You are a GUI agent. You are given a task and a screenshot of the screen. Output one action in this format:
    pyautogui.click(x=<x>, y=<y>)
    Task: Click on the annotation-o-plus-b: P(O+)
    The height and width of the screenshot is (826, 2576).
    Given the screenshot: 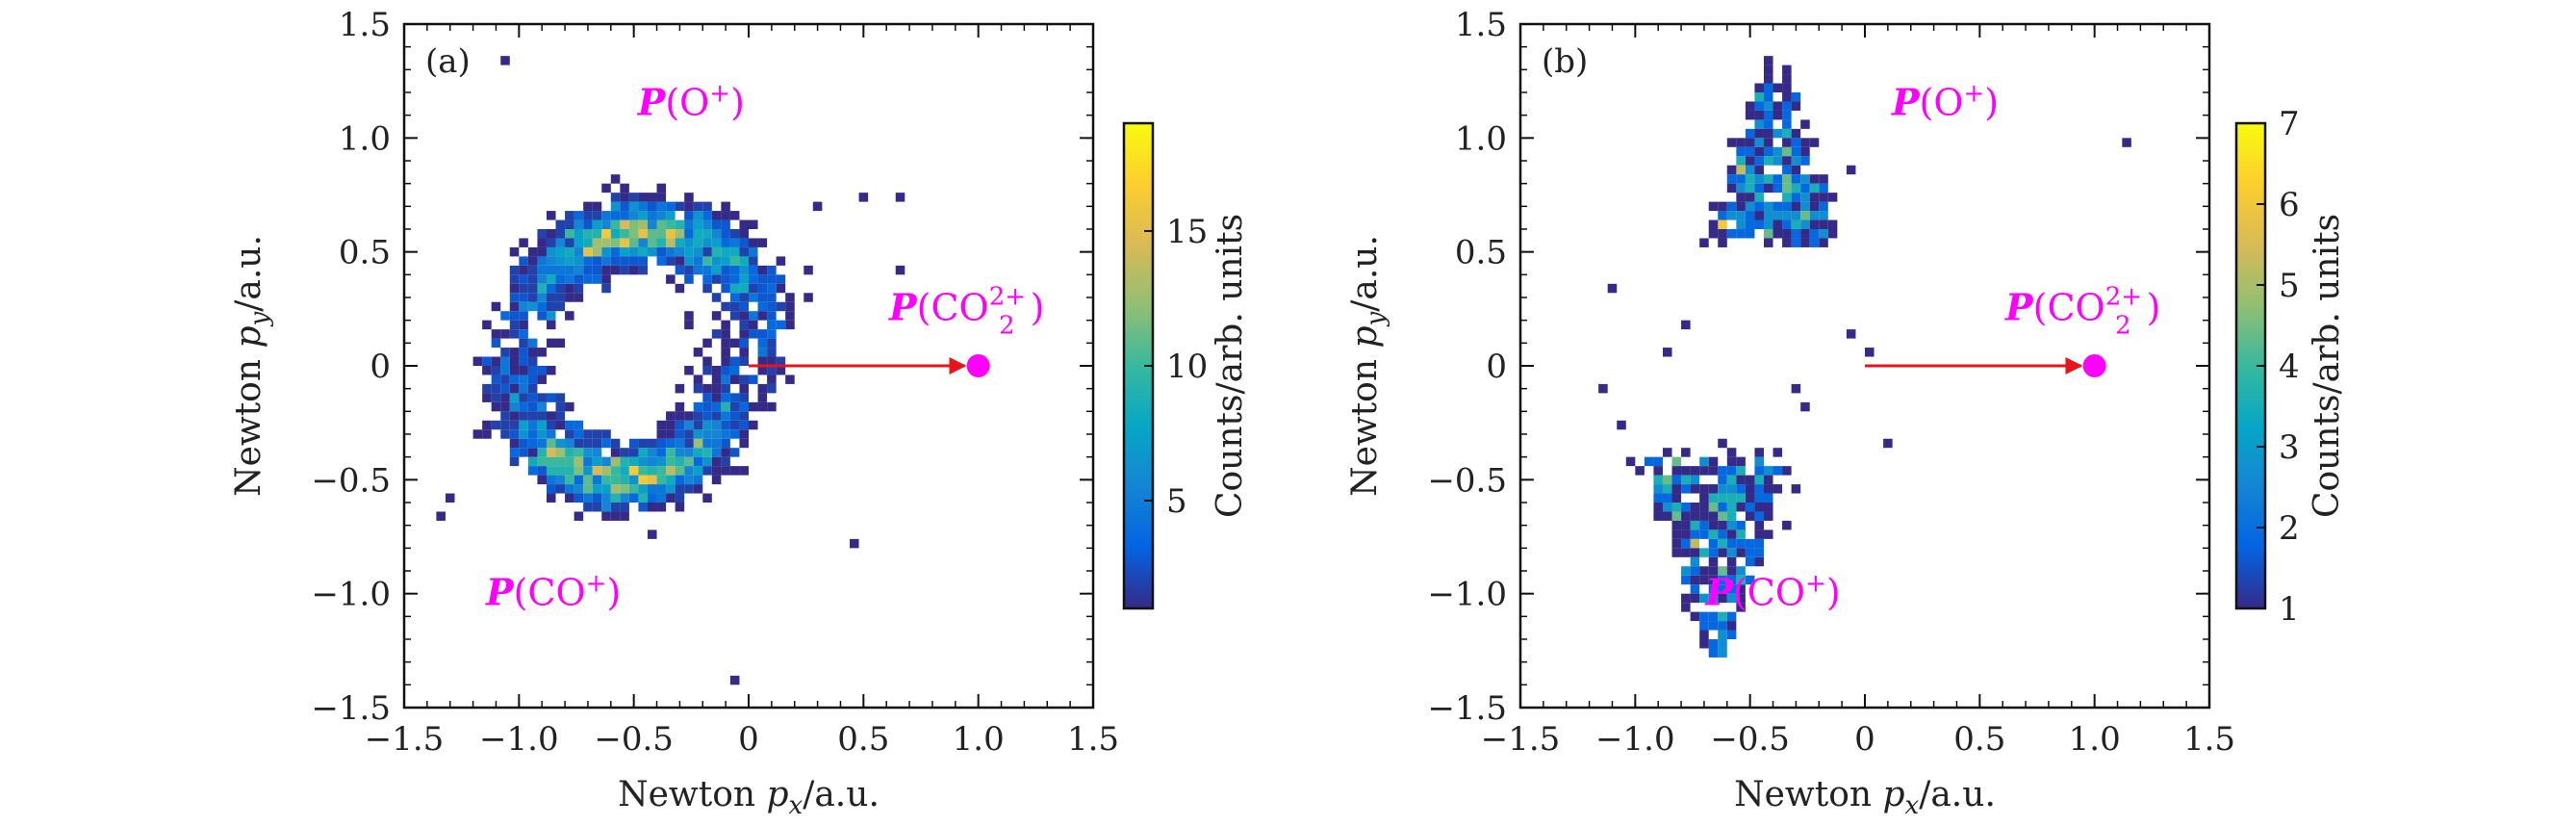 What is the action you would take?
    pyautogui.click(x=1945, y=102)
    